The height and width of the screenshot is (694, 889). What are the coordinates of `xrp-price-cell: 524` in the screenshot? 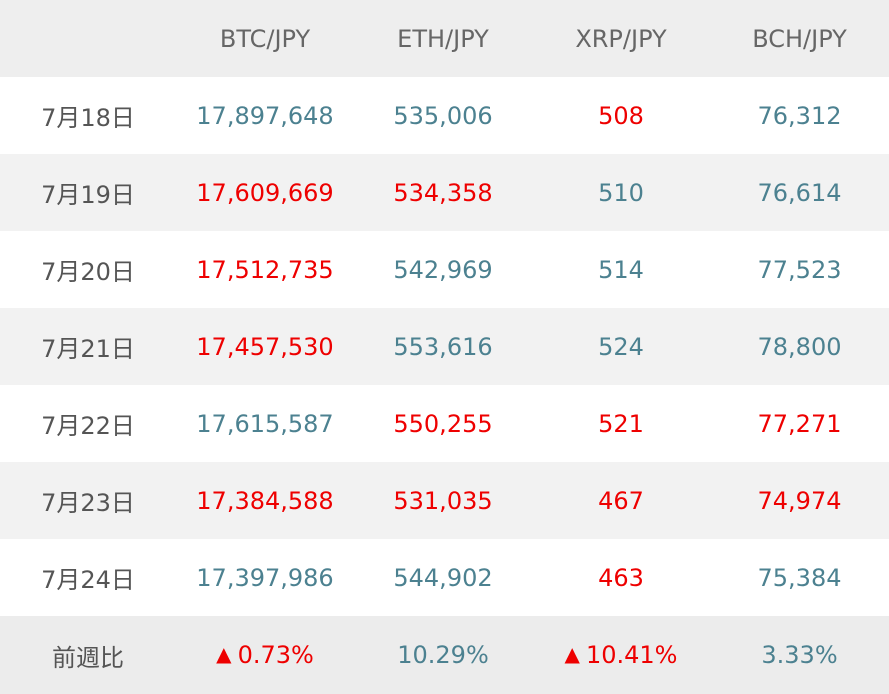 It's located at (621, 346).